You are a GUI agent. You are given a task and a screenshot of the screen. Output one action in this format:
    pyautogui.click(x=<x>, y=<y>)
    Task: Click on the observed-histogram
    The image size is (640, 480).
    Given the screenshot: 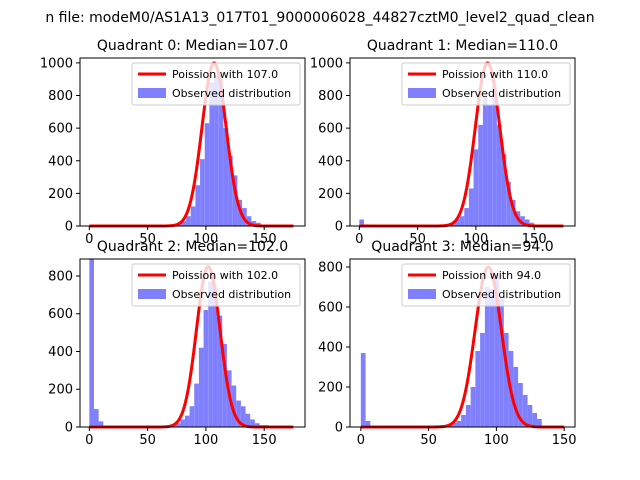 What is the action you would take?
    pyautogui.click(x=447, y=156)
    